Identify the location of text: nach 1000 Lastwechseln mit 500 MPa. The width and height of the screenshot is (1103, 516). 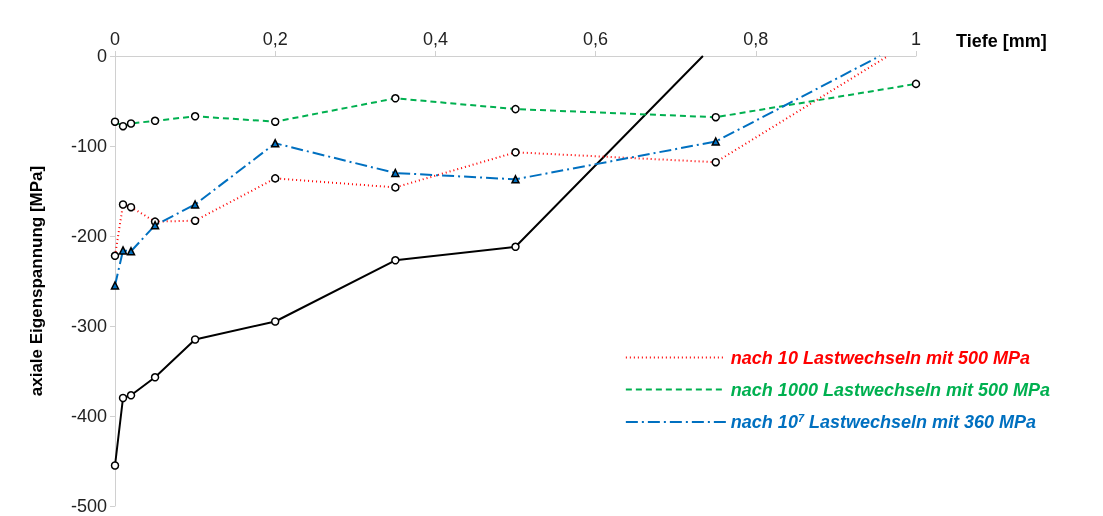
(890, 389).